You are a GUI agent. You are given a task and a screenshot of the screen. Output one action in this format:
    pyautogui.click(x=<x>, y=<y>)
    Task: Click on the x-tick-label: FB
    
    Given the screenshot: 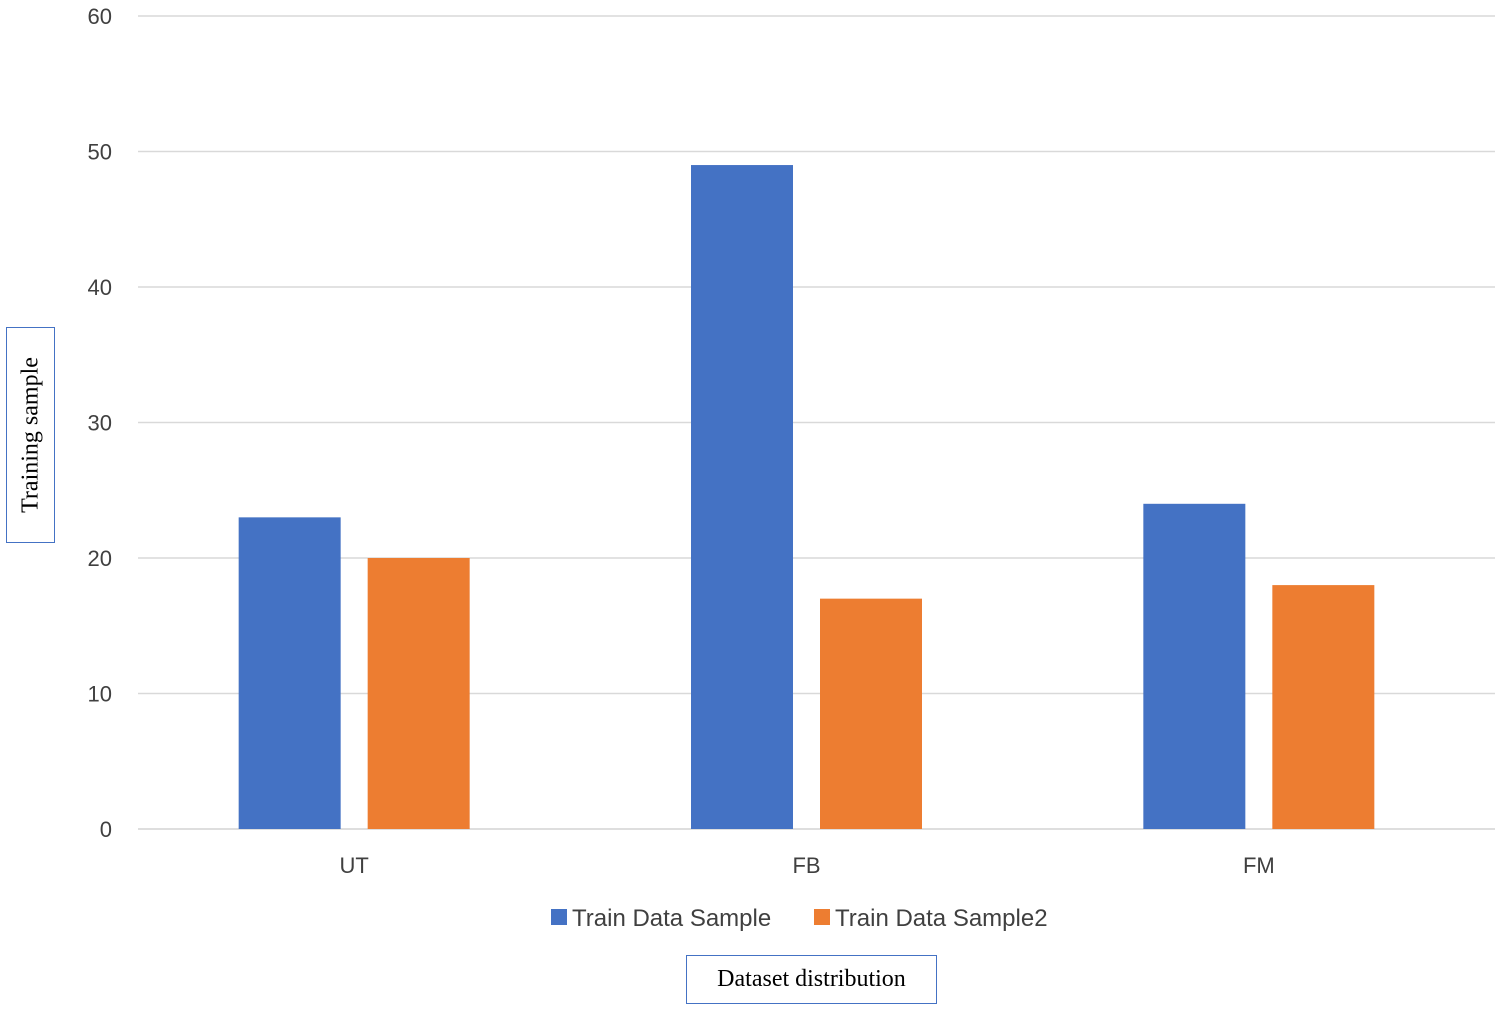 What is the action you would take?
    pyautogui.click(x=806, y=865)
    